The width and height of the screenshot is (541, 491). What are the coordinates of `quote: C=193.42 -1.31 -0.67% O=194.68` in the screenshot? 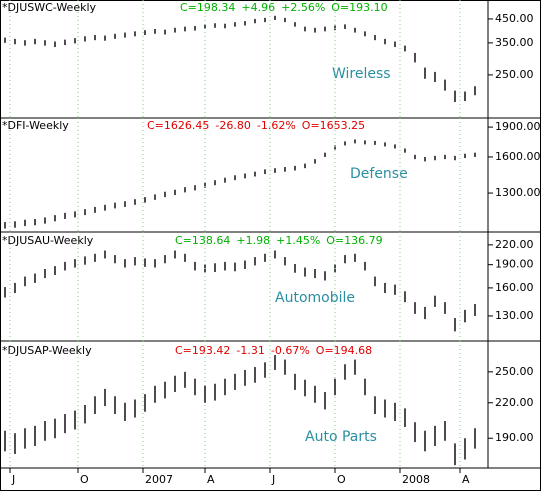 It's located at (273, 350).